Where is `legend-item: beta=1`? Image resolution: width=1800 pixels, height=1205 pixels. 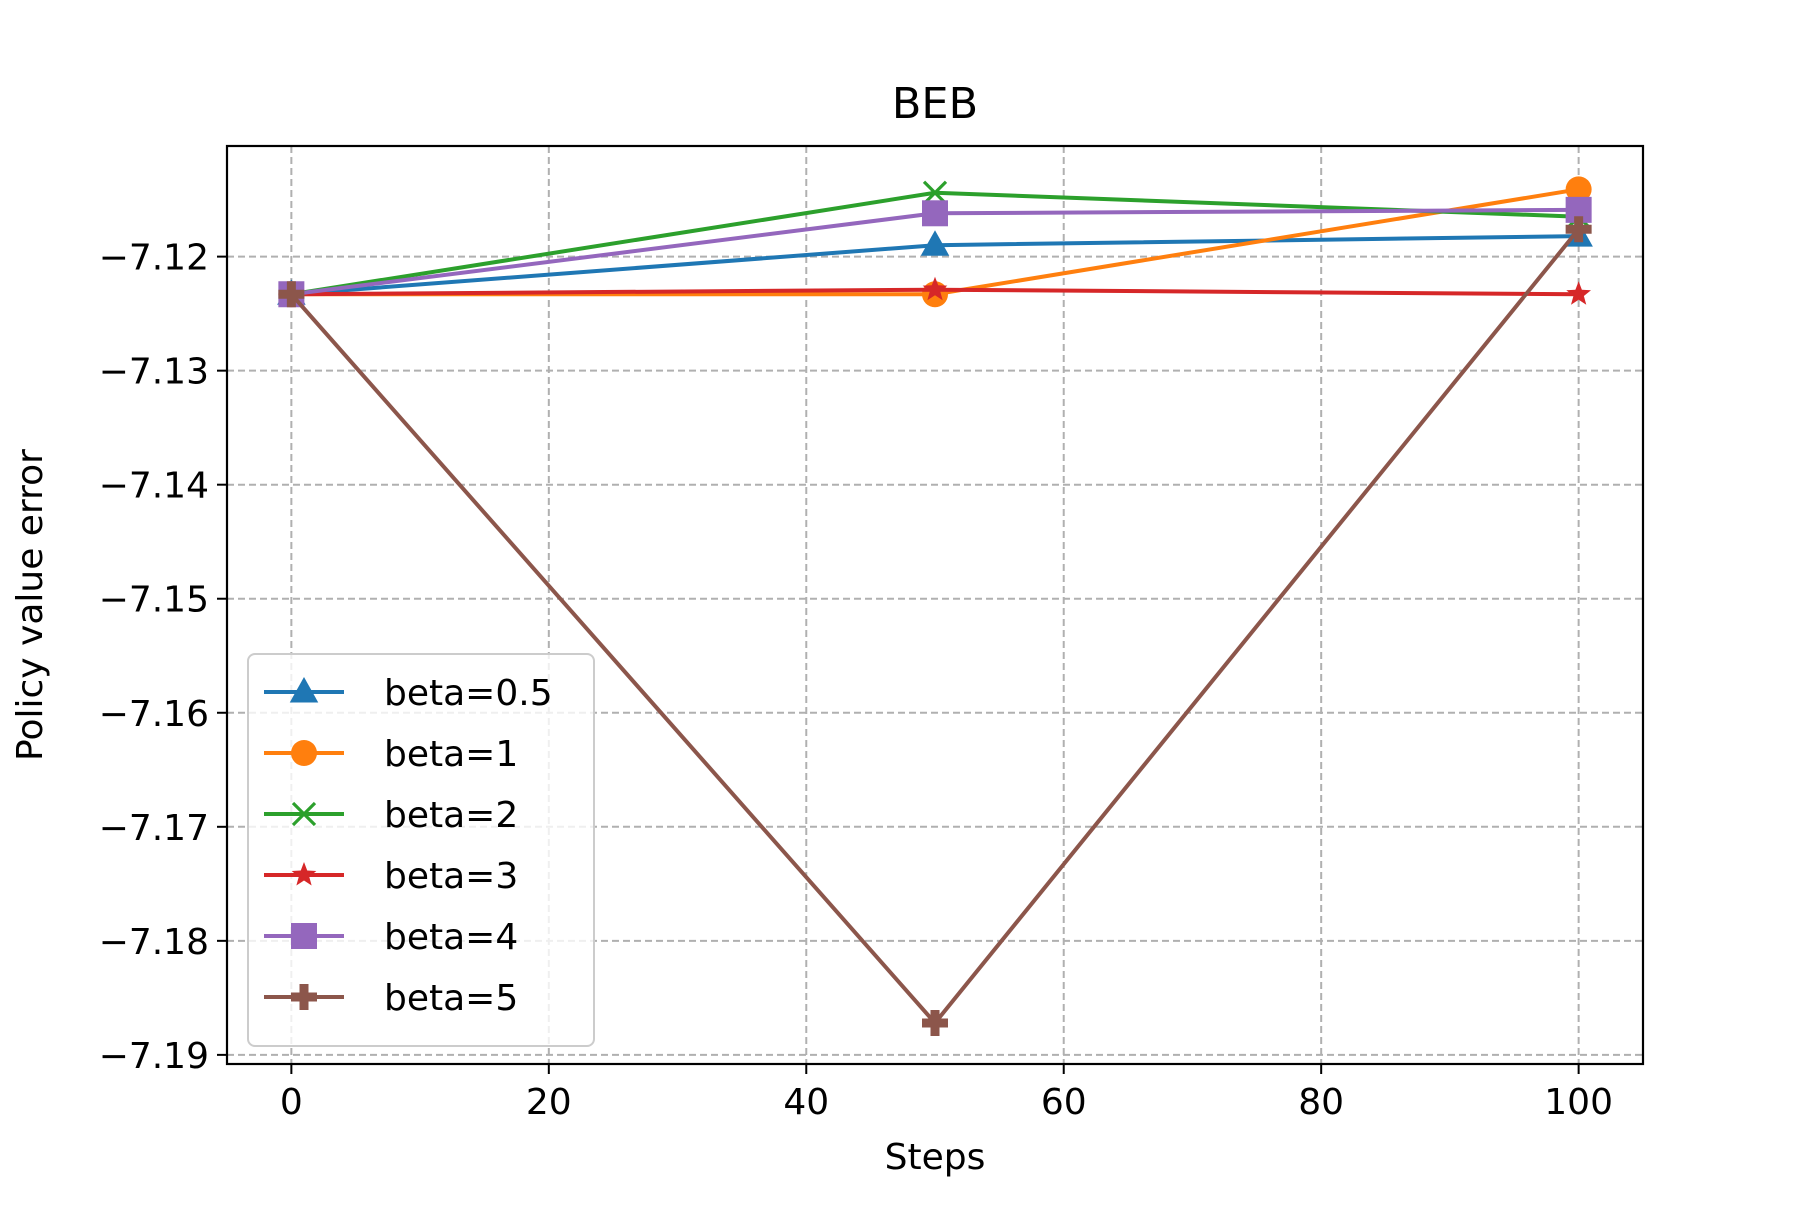 legend-item: beta=1 is located at coordinates (391, 754).